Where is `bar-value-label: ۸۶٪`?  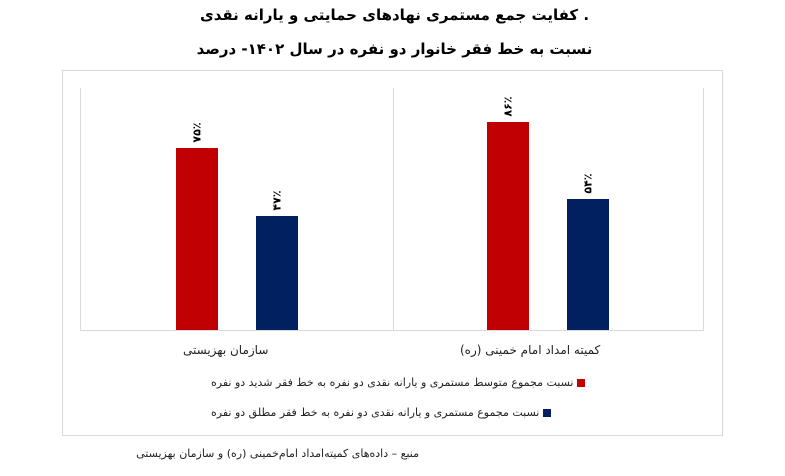
bar-value-label: ۸۶٪ is located at coordinates (508, 106).